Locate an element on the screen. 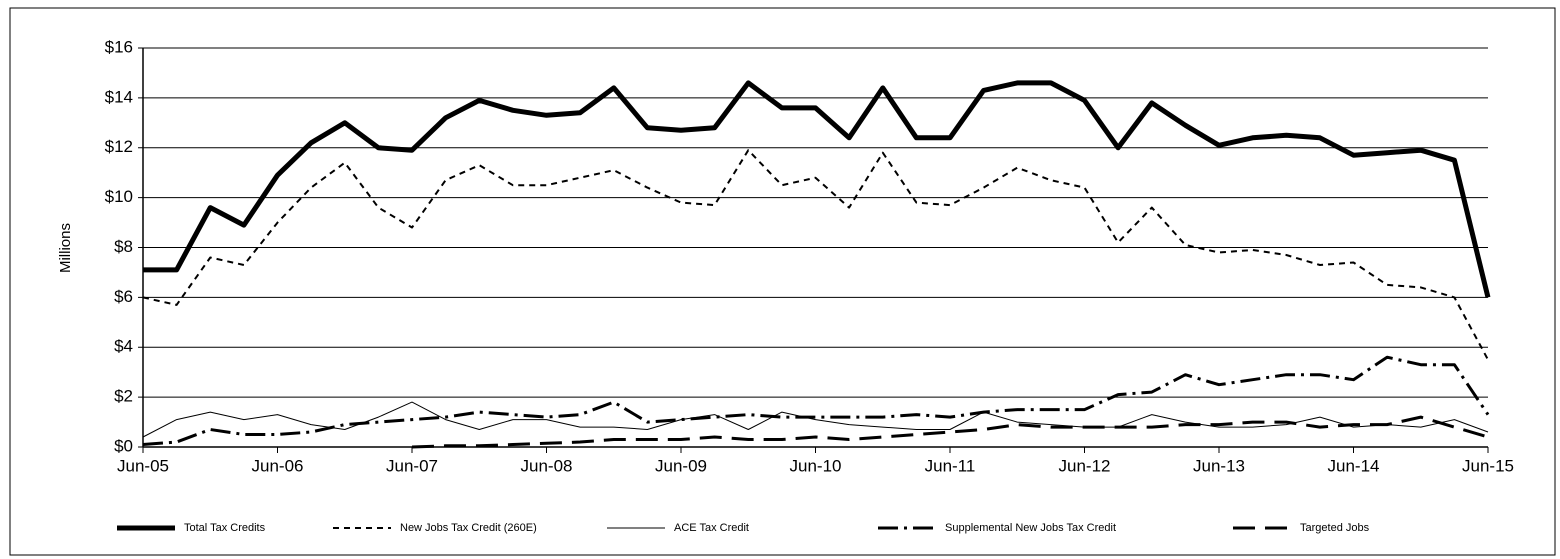 The height and width of the screenshot is (559, 1560). x-tick-label: Jun-05 is located at coordinates (143, 465).